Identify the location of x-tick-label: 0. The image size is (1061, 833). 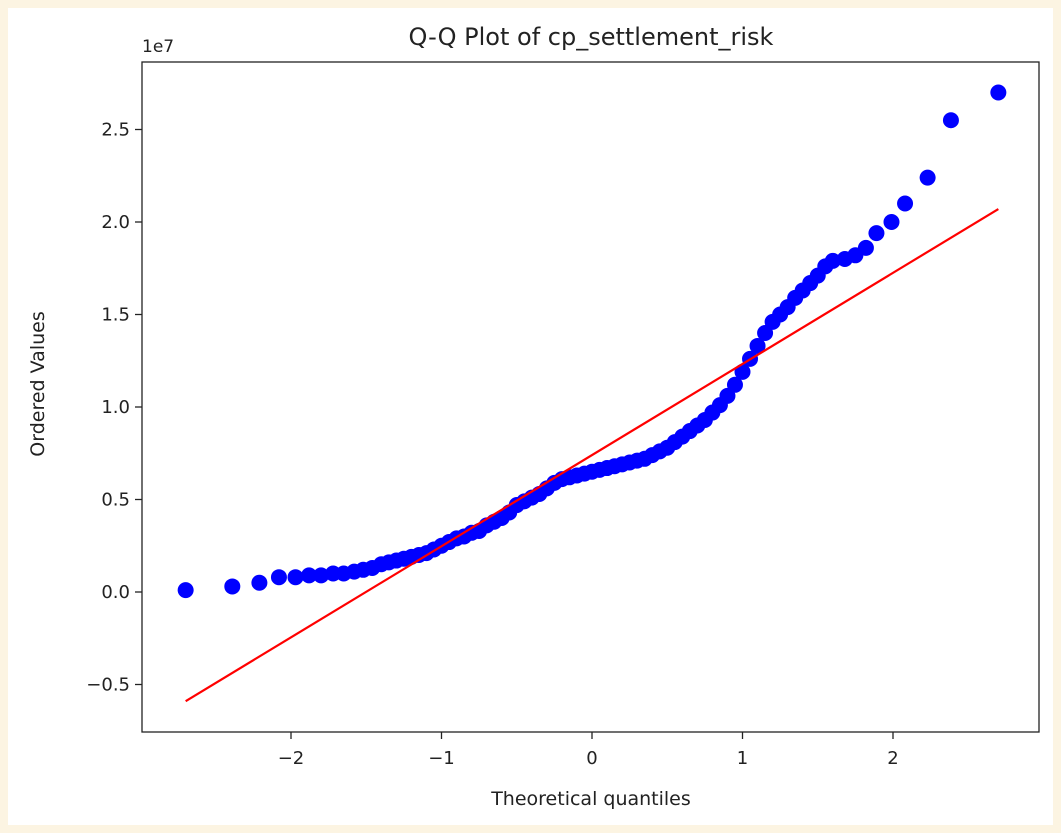
(591, 758).